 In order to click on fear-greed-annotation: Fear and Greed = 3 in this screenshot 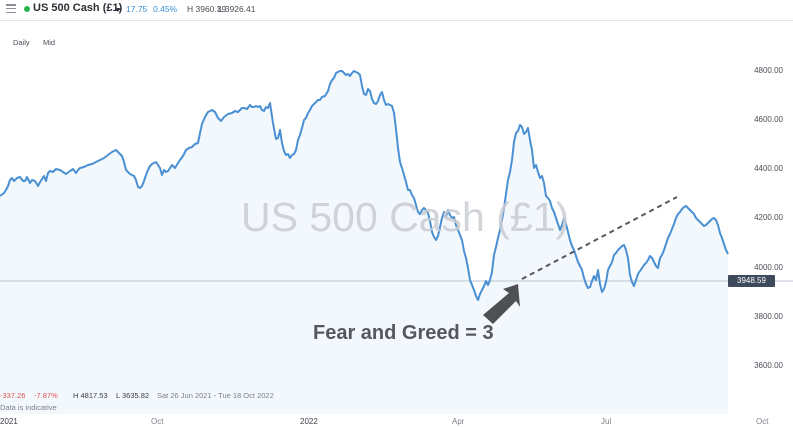, I will do `click(403, 333)`.